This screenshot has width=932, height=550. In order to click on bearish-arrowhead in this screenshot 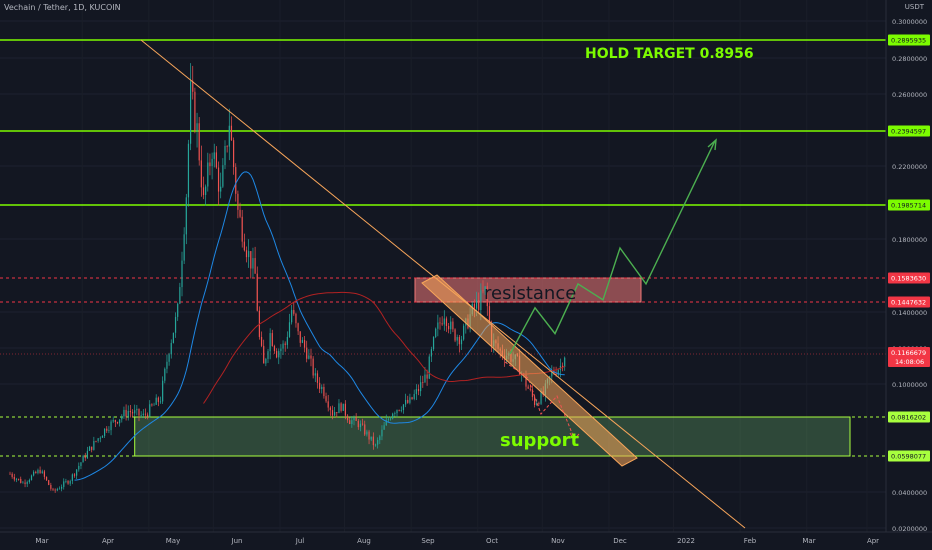, I will do `click(574, 436)`.